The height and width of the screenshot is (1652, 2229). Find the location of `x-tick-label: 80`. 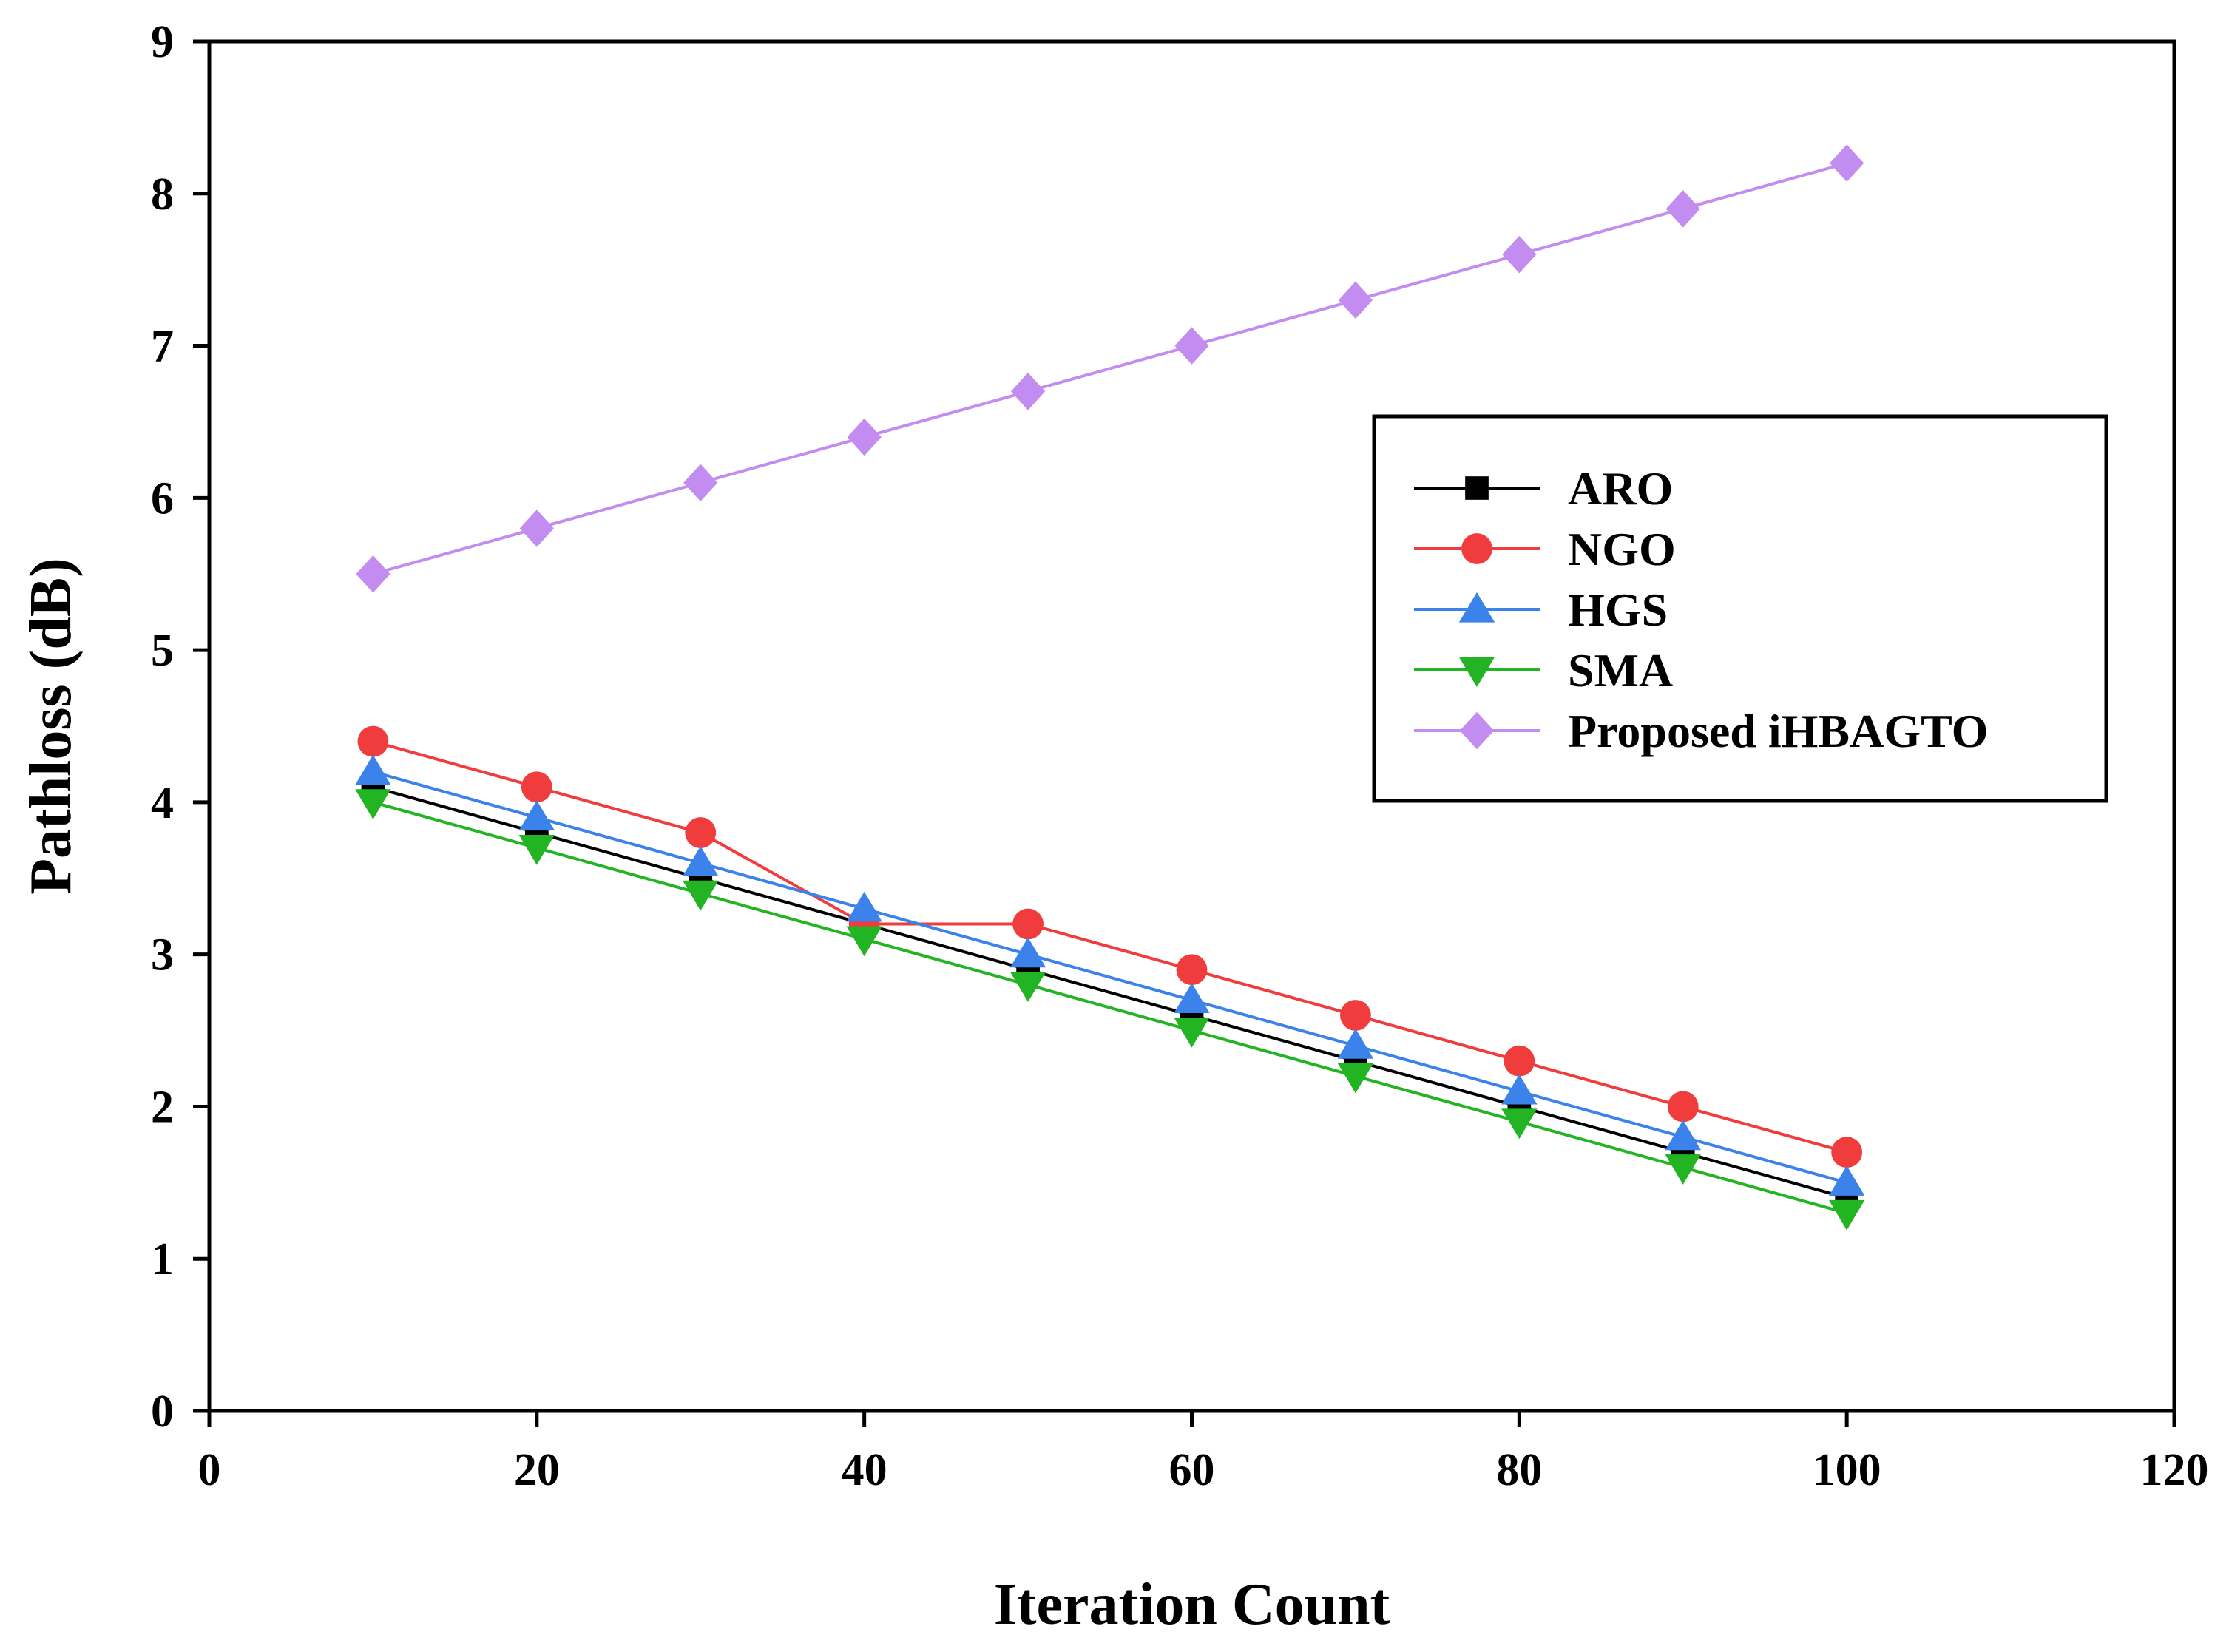

x-tick-label: 80 is located at coordinates (1519, 1470).